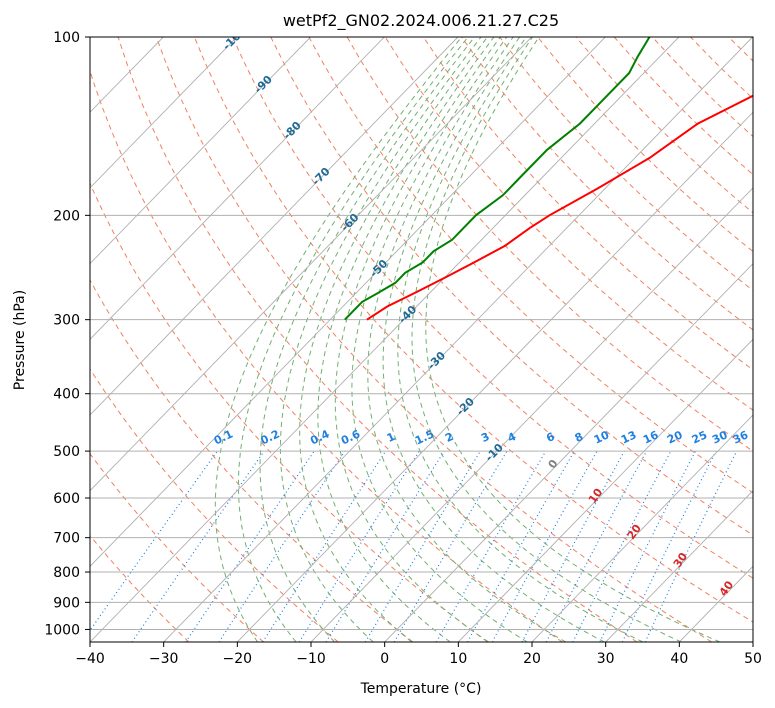 Image resolution: width=775 pixels, height=708 pixels. What do you see at coordinates (292, 130) in the screenshot?
I see `isotherm-label: -80` at bounding box center [292, 130].